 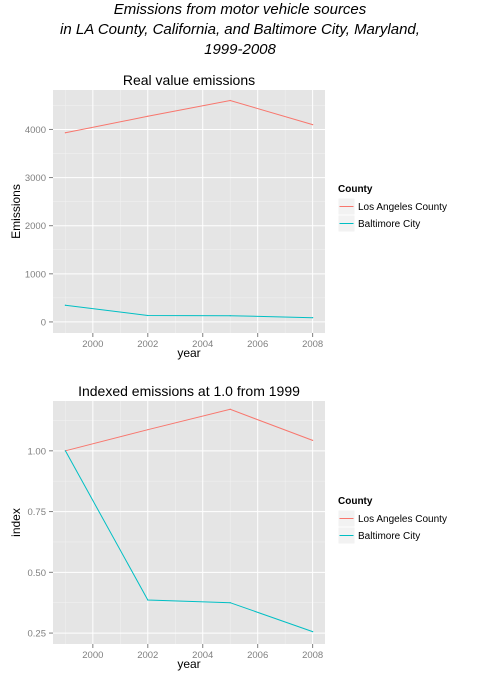 What do you see at coordinates (240, 49) in the screenshot?
I see `figure-title-line-3: 1999-2008` at bounding box center [240, 49].